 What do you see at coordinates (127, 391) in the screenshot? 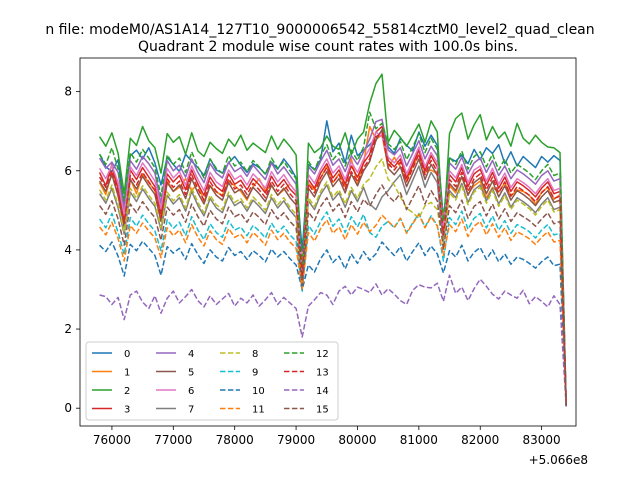
I see `legend-label-2: 2` at bounding box center [127, 391].